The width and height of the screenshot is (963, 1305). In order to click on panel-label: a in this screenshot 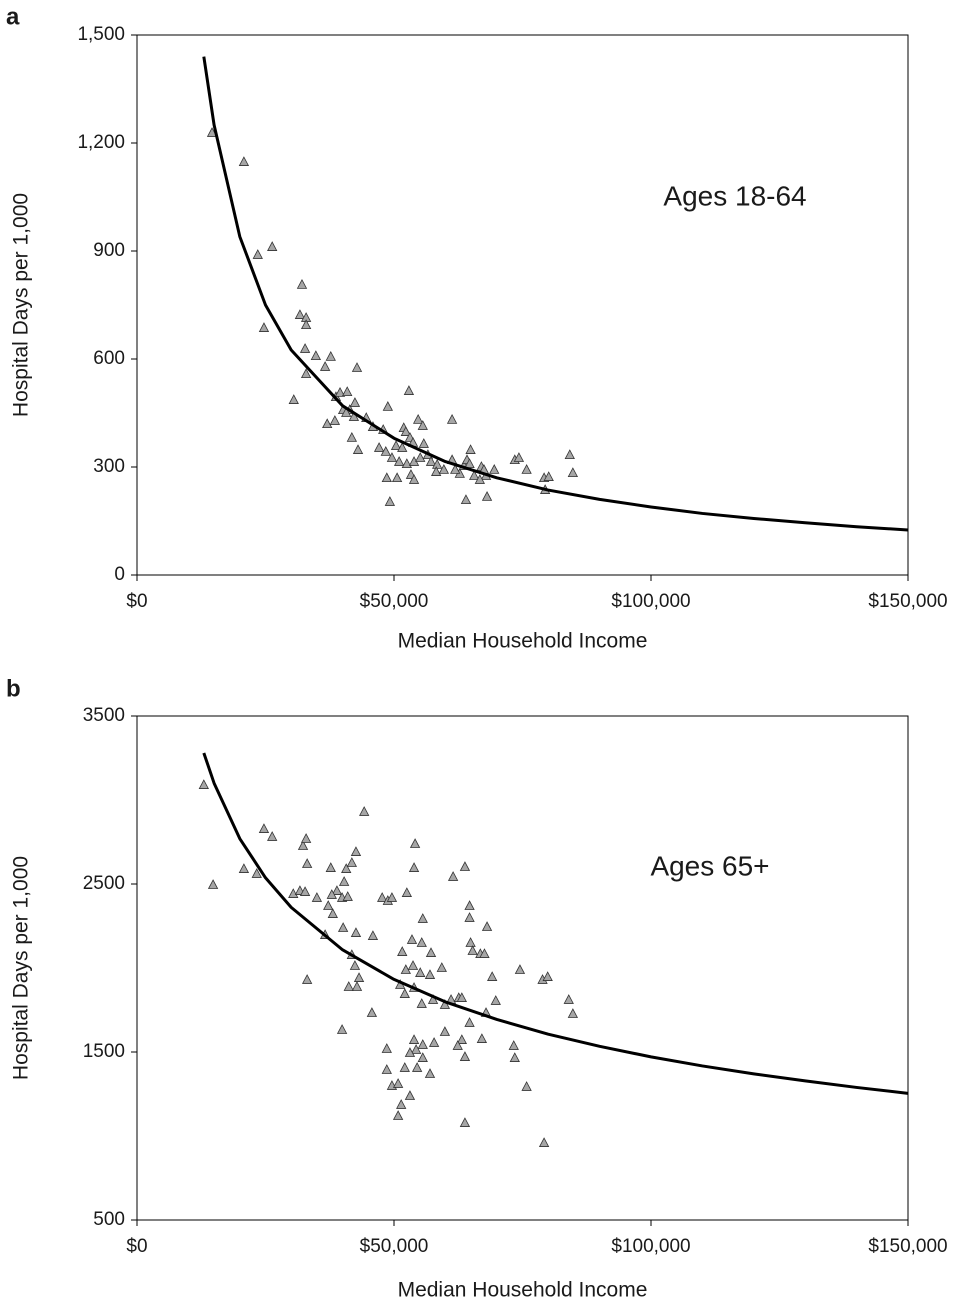, I will do `click(13, 16)`.